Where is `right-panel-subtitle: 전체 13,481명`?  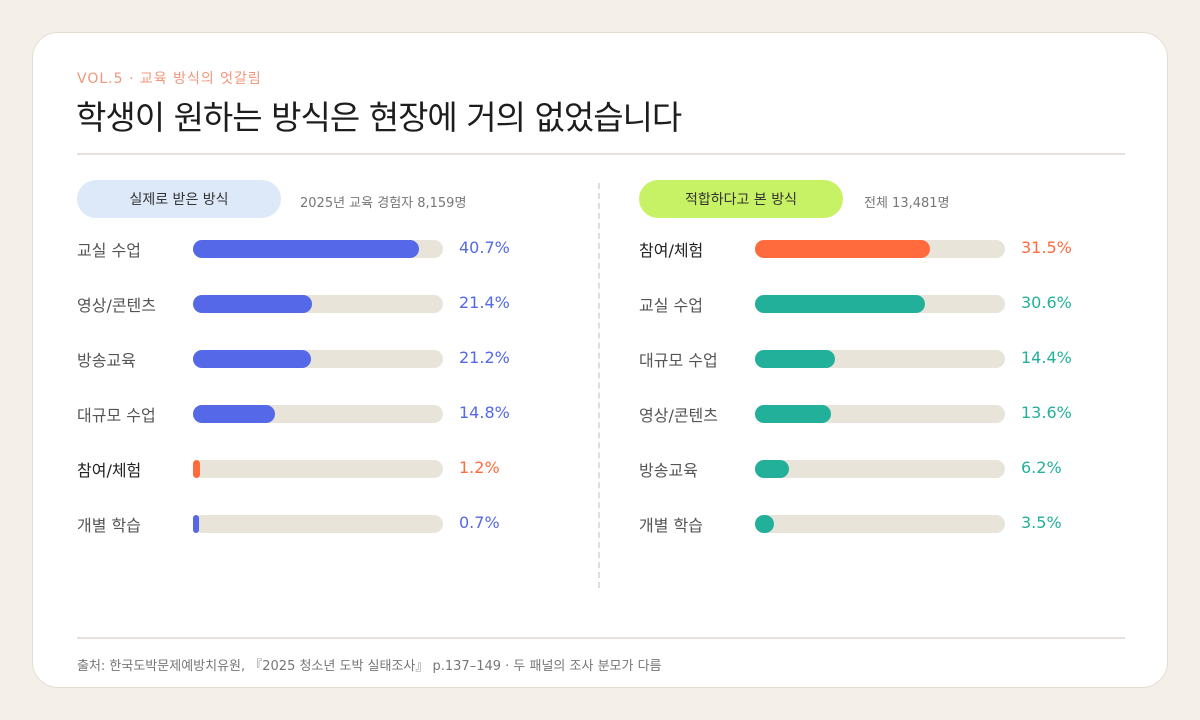
right-panel-subtitle: 전체 13,481명 is located at coordinates (907, 203).